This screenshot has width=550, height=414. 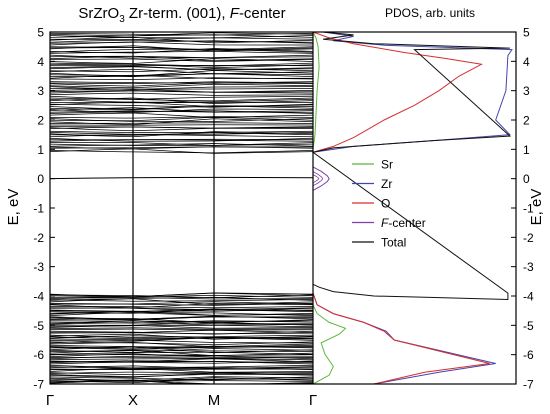 What do you see at coordinates (526, 62) in the screenshot?
I see `right-y-tick-label: 4` at bounding box center [526, 62].